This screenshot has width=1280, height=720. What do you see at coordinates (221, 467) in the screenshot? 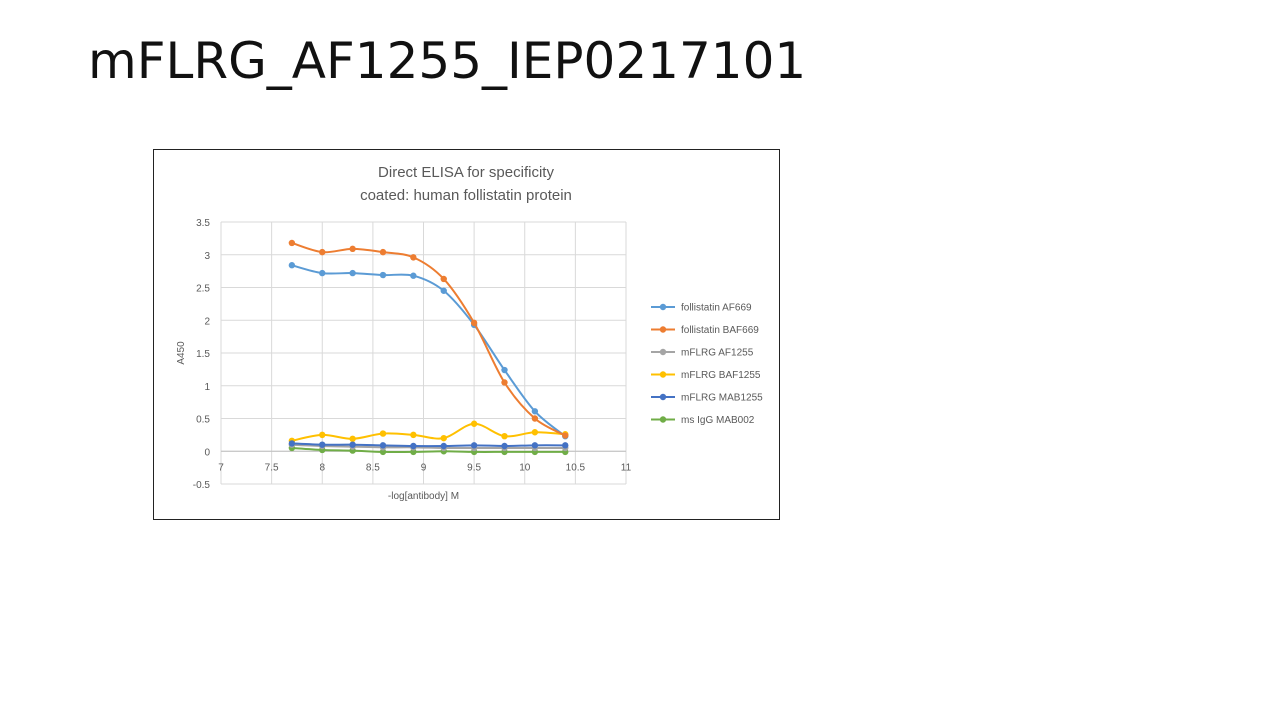
I see `x-tick-label: 7` at bounding box center [221, 467].